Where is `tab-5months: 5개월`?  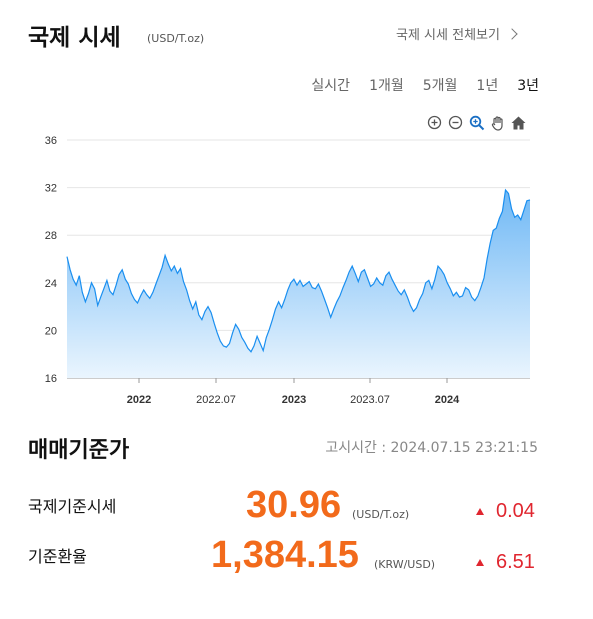
tab-5months: 5개월 is located at coordinates (440, 86).